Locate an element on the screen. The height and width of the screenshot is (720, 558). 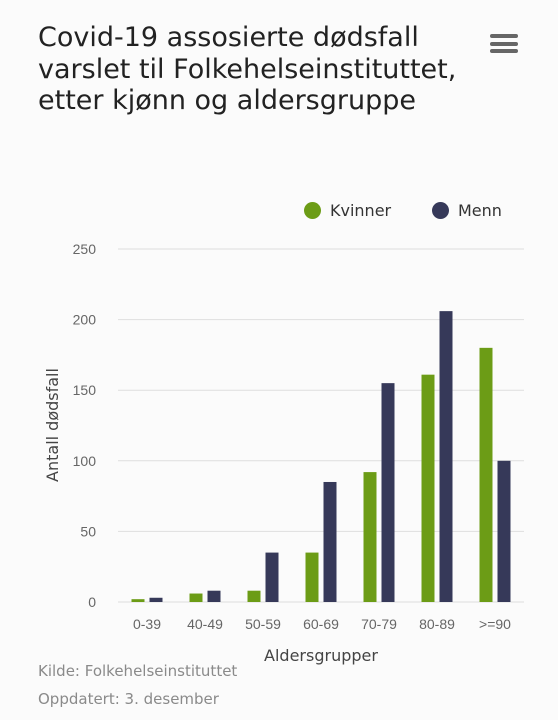
legend-item-kvinner: Kvinner is located at coordinates (347, 210).